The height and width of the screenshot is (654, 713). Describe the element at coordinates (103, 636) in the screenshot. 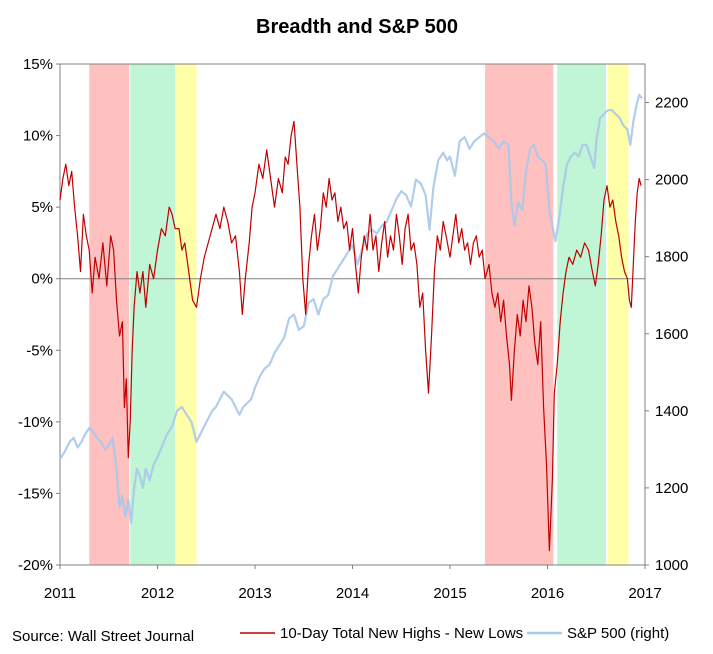

I see `source-note: Source: Wall Street Journal` at that location.